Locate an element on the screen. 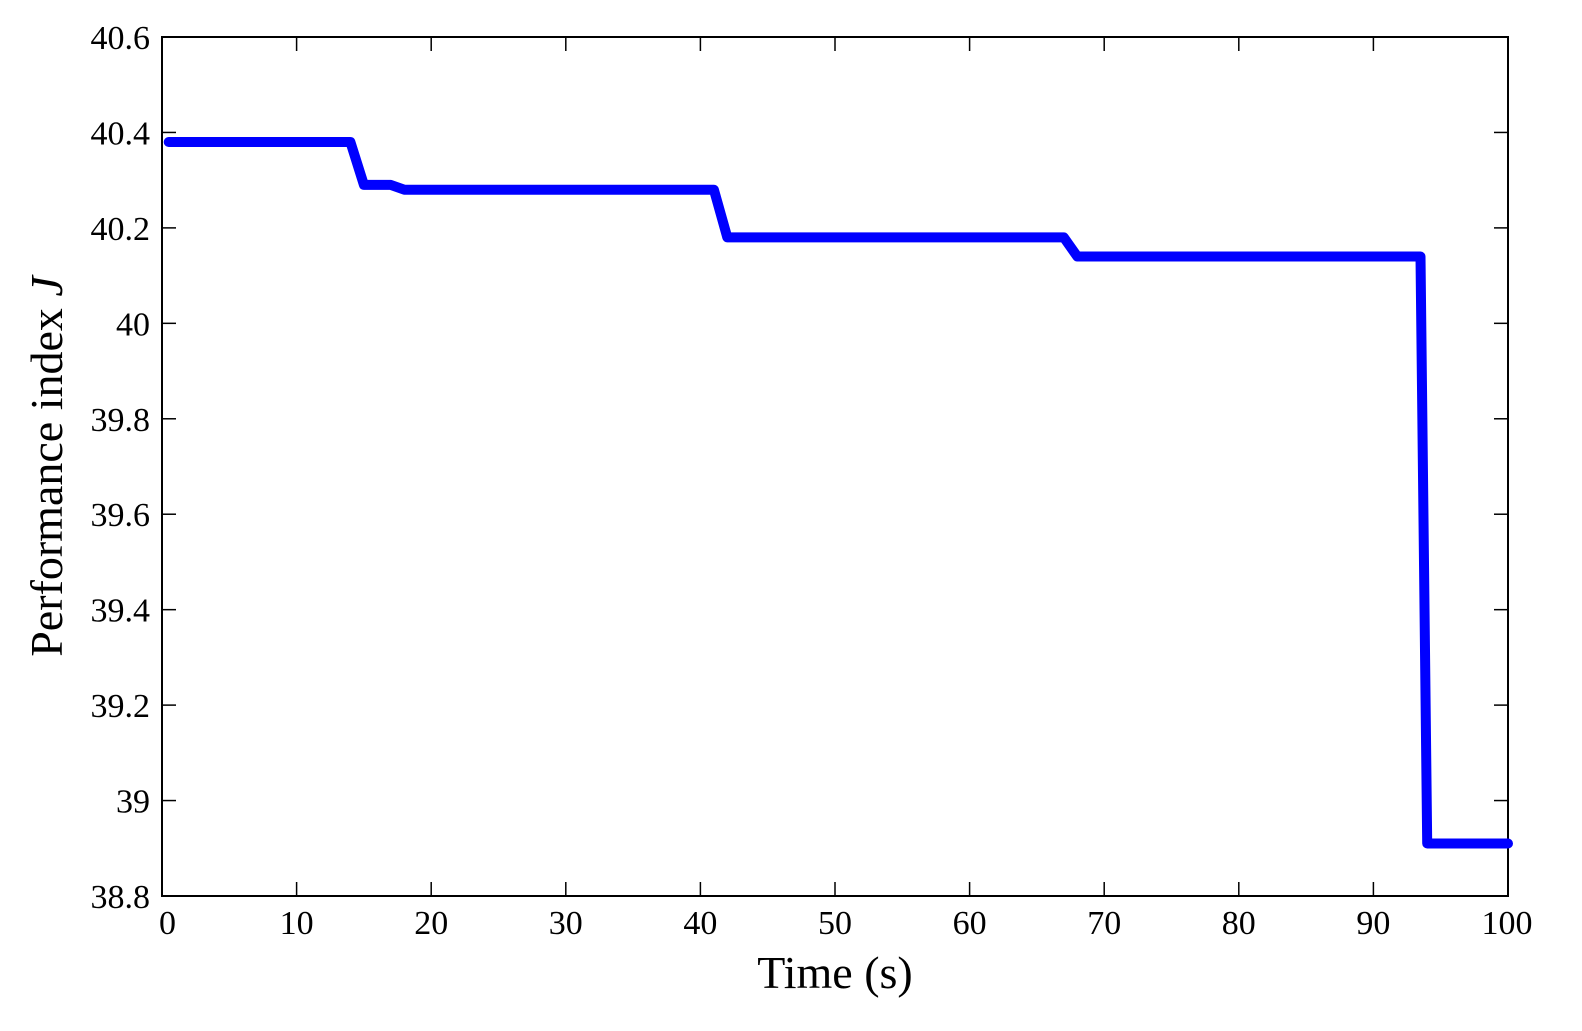 This screenshot has width=1582, height=1031. y-tick-label: 38.8 is located at coordinates (121, 897).